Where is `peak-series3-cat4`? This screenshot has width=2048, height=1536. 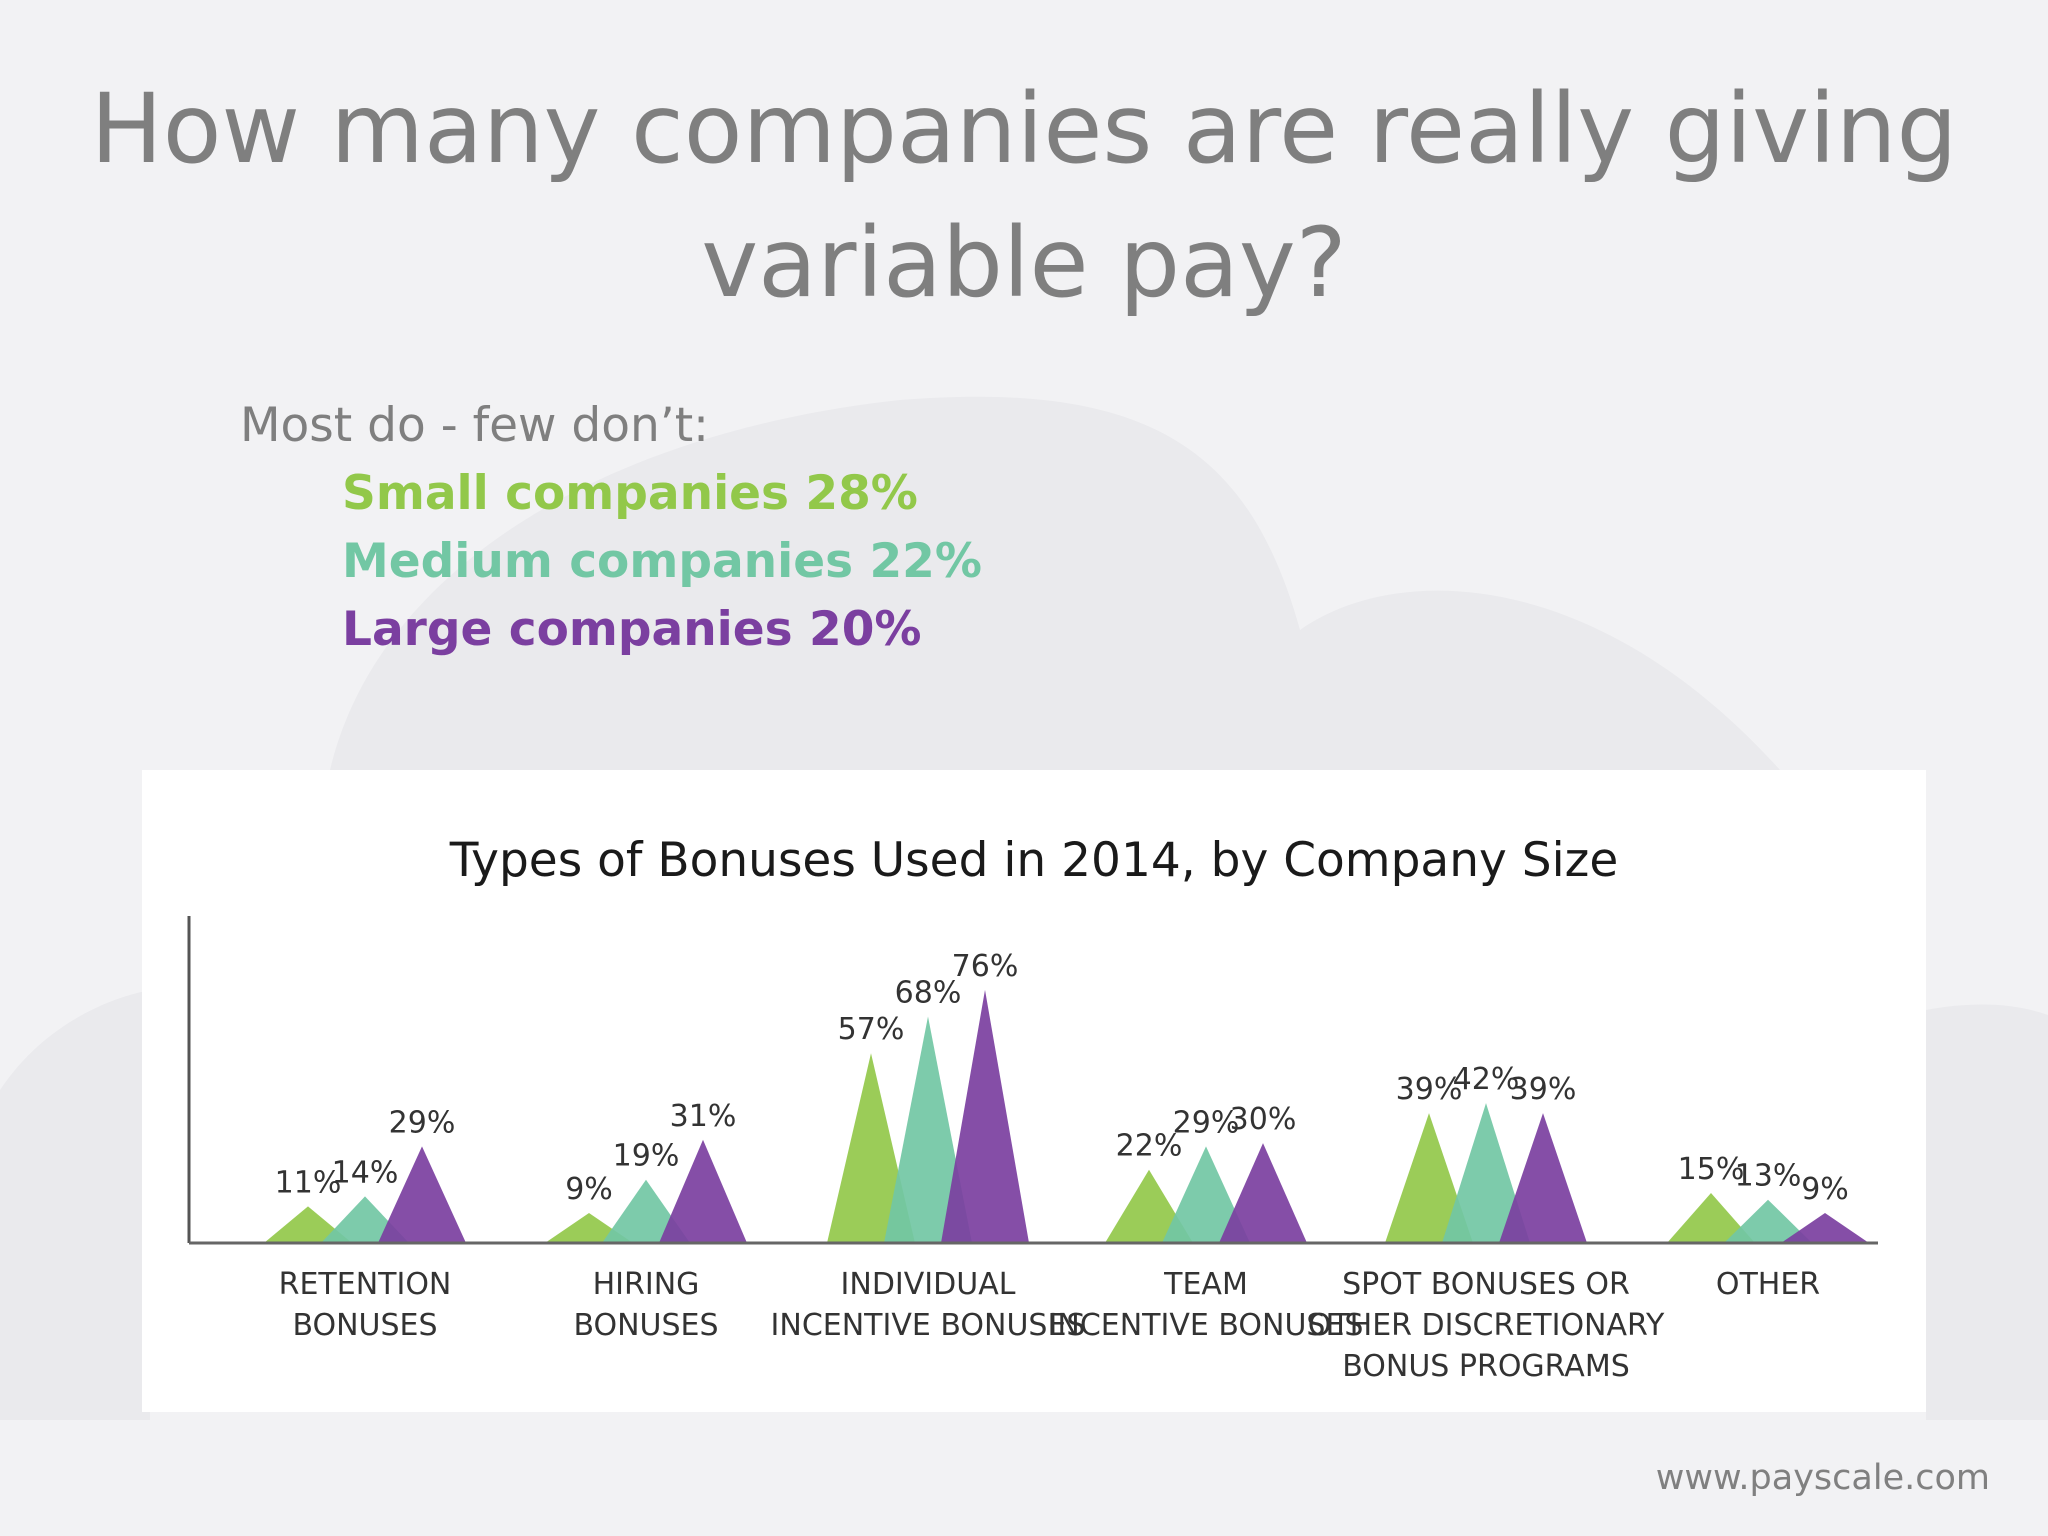 peak-series3-cat4 is located at coordinates (1263, 1193).